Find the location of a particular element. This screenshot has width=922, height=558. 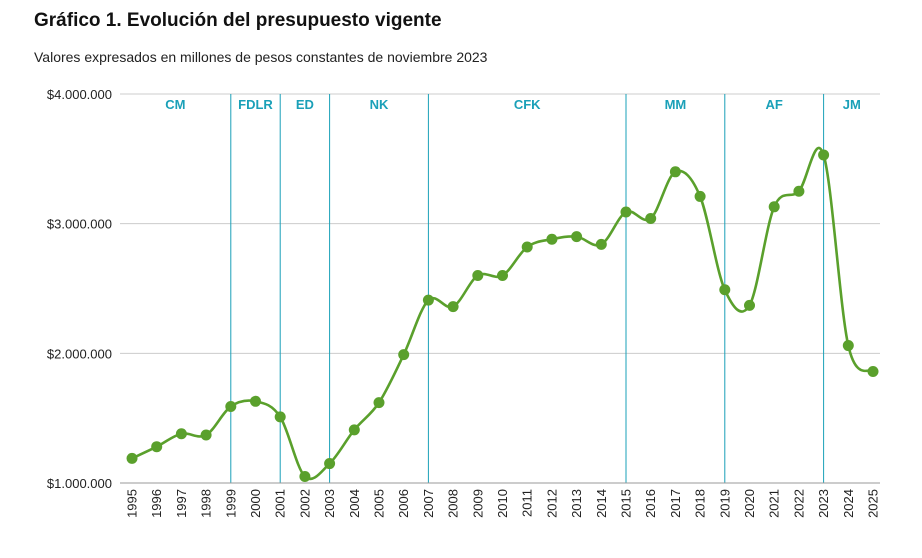

x-tick-label: 2006 is located at coordinates (403, 503).